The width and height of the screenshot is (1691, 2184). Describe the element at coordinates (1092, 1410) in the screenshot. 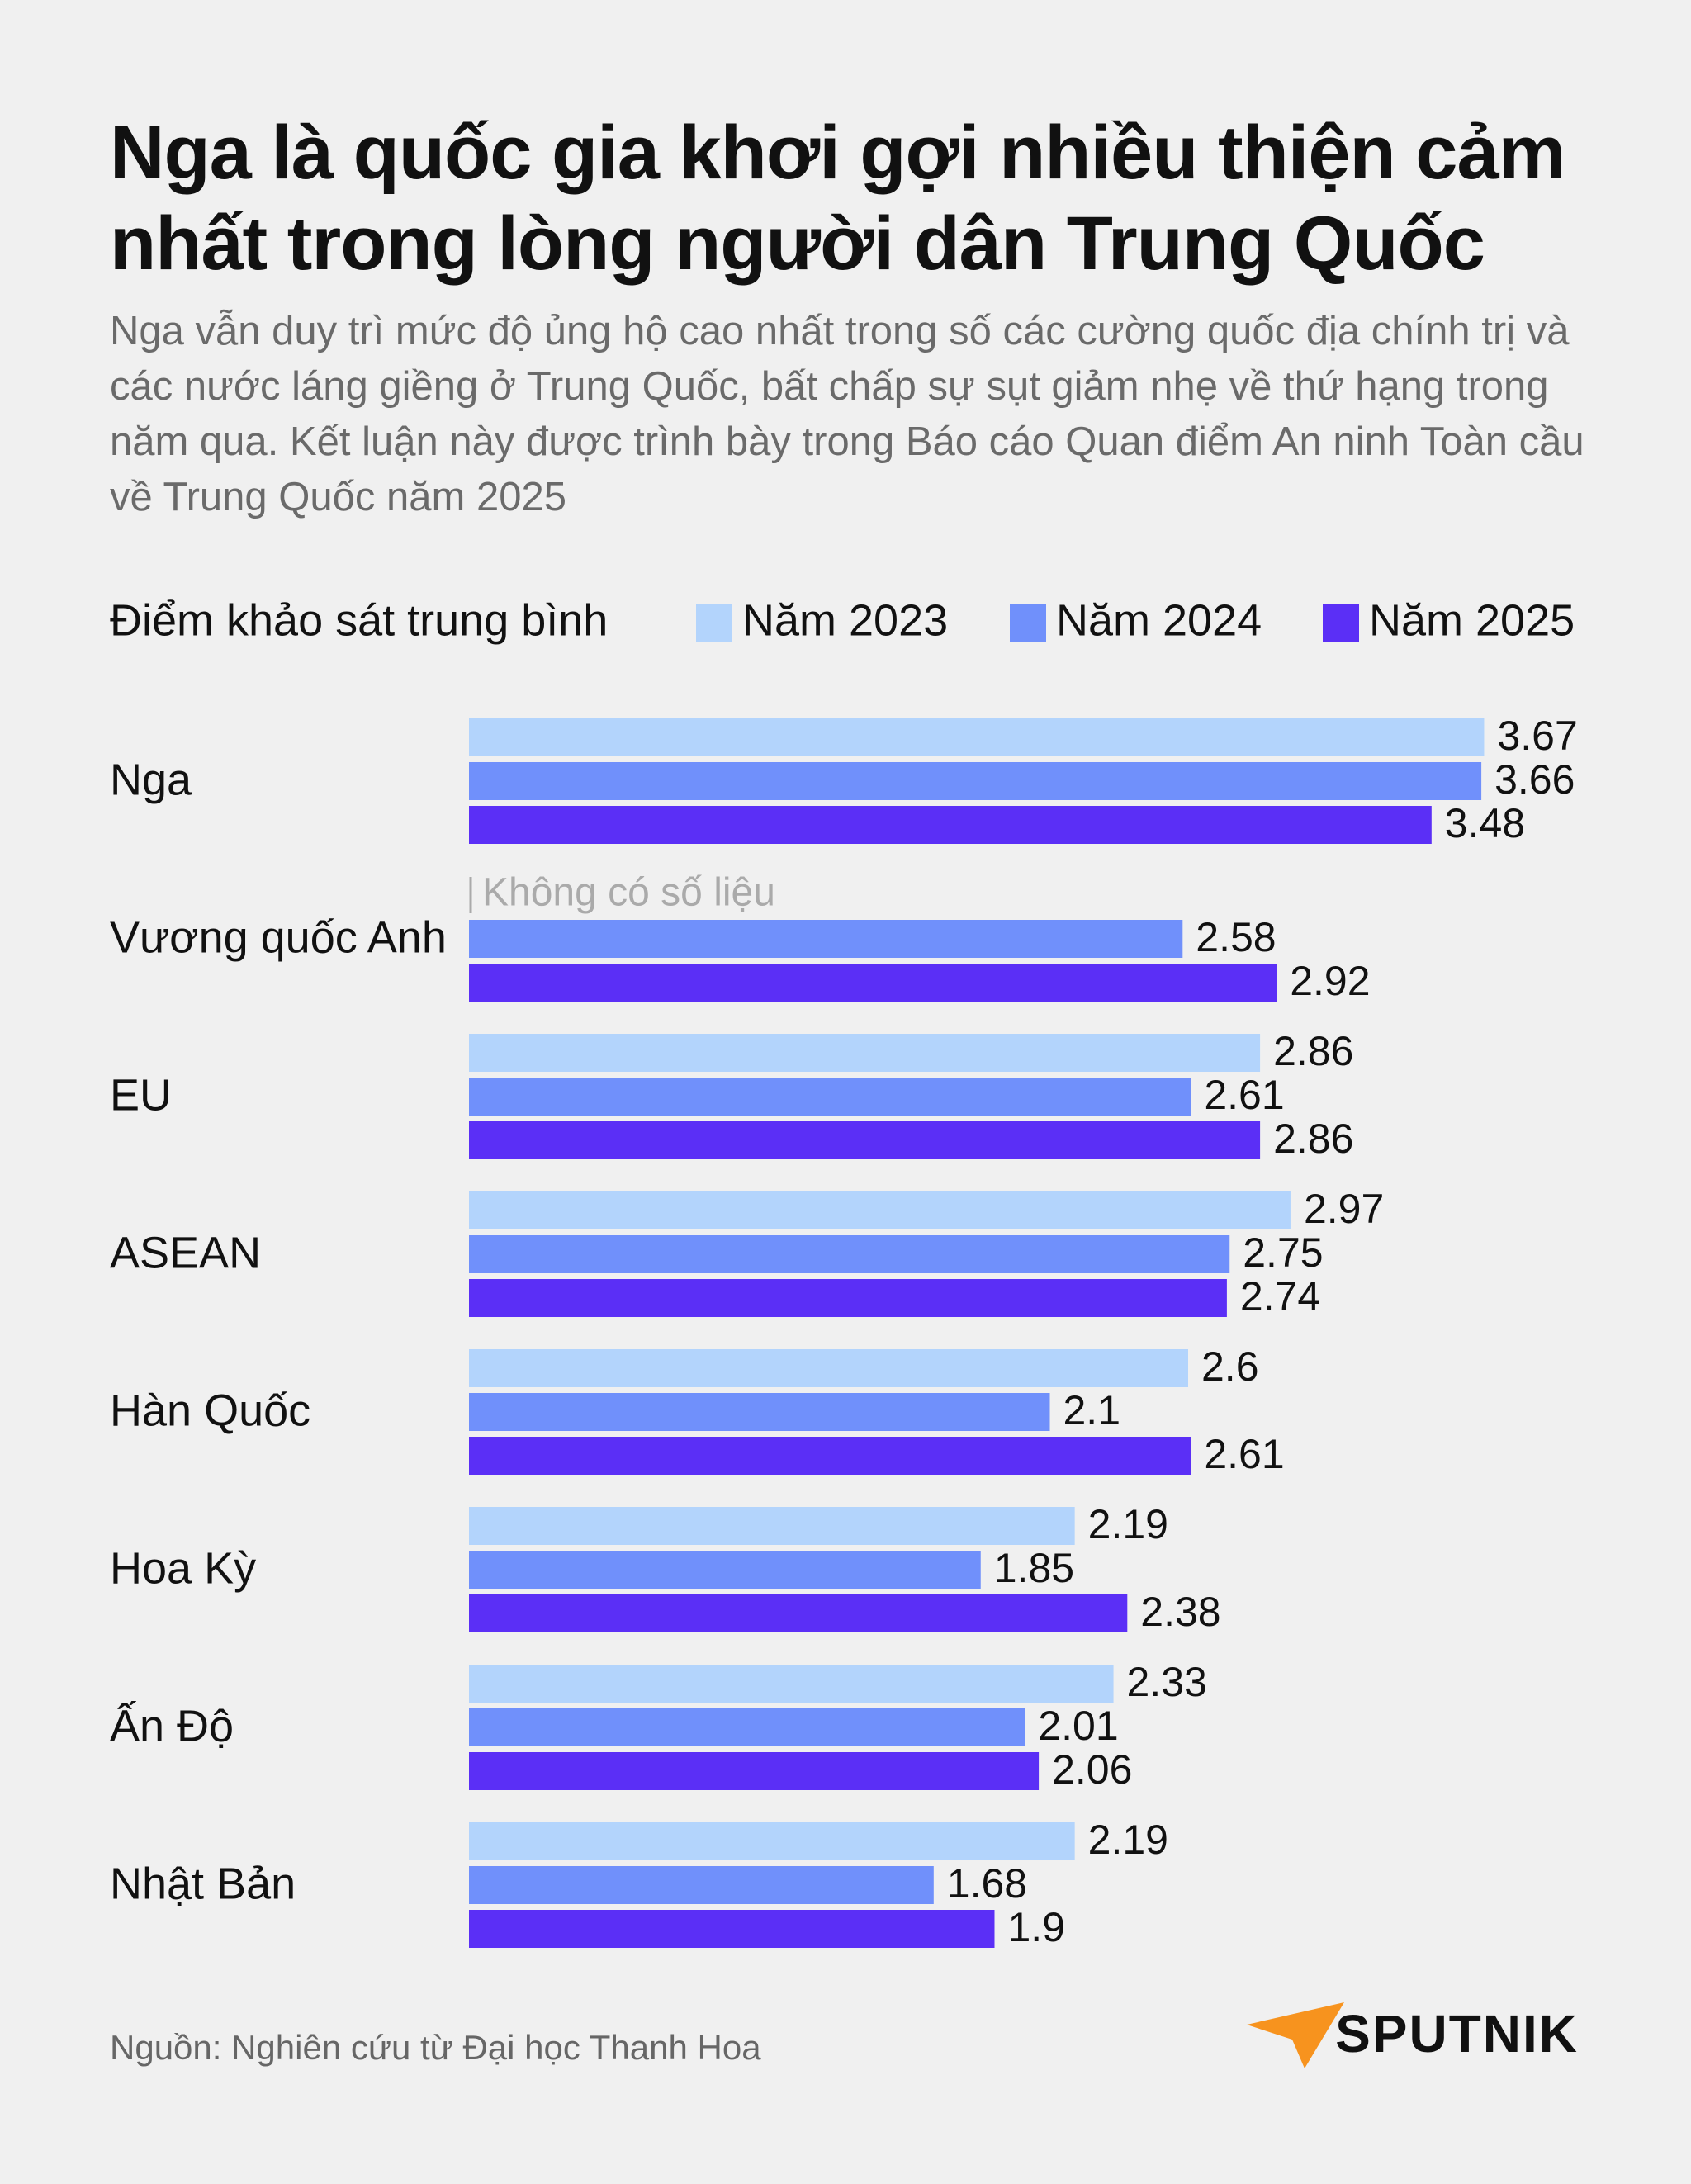

I see `value-label: 2.1` at that location.